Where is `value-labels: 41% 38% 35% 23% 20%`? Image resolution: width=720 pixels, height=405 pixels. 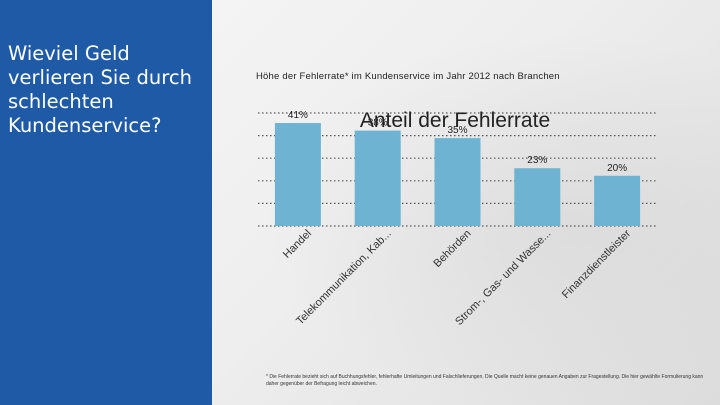 value-labels: 41% 38% 35% 23% 20% is located at coordinates (457, 142).